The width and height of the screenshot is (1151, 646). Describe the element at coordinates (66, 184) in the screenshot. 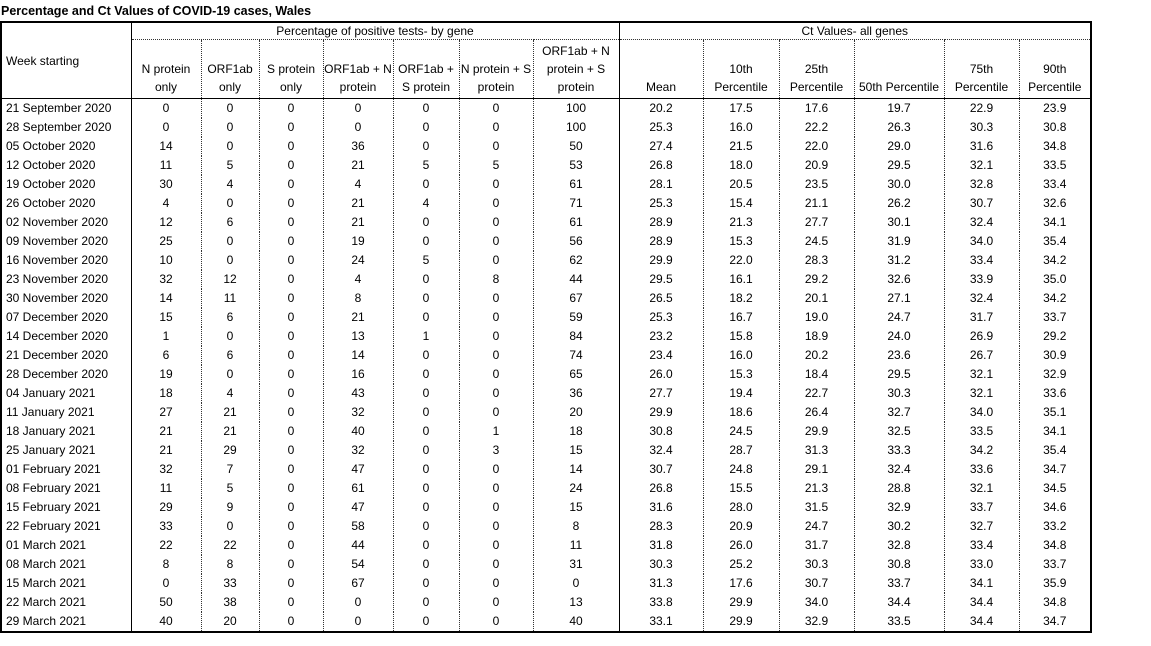

I see `week-cell: 19 October 2020` at that location.